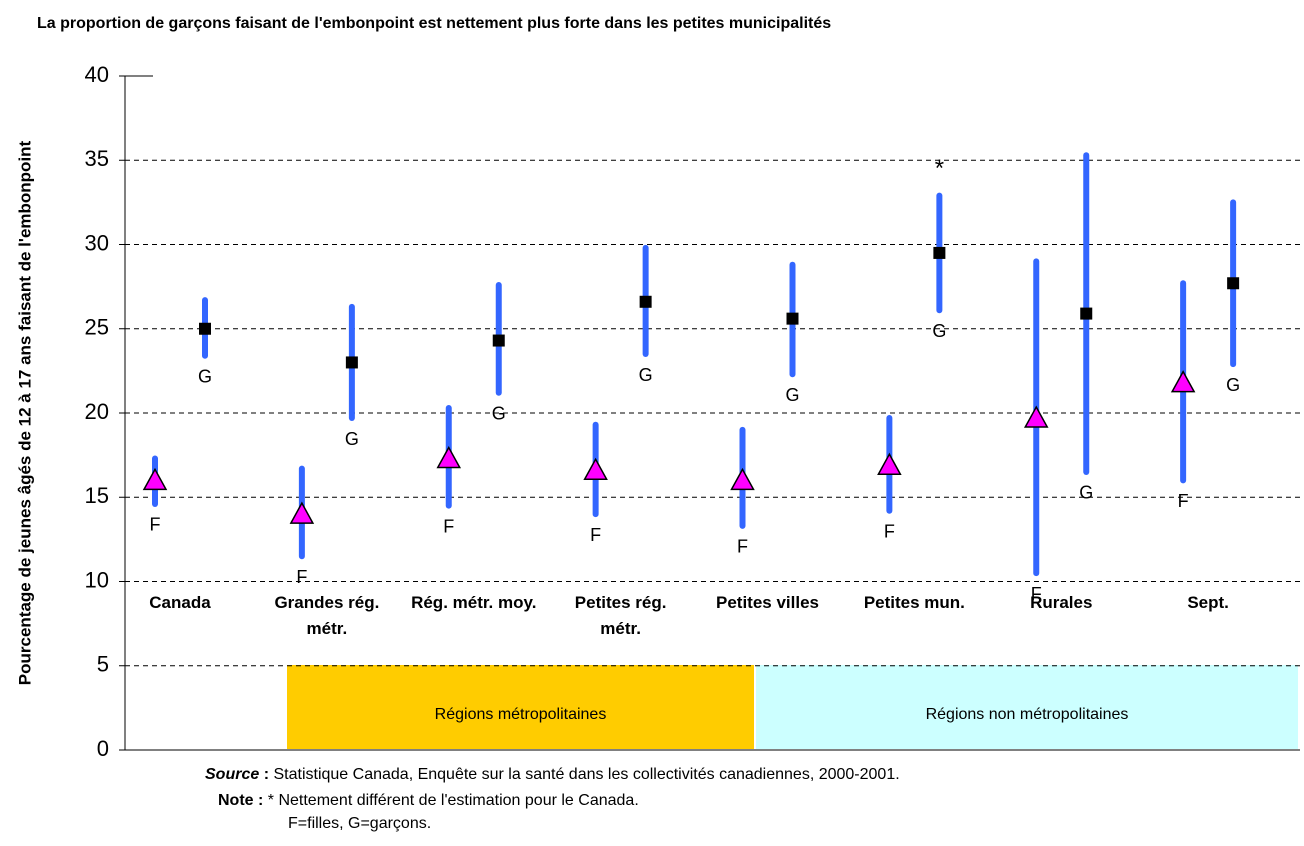  What do you see at coordinates (180, 602) in the screenshot?
I see `category-label: Canada` at bounding box center [180, 602].